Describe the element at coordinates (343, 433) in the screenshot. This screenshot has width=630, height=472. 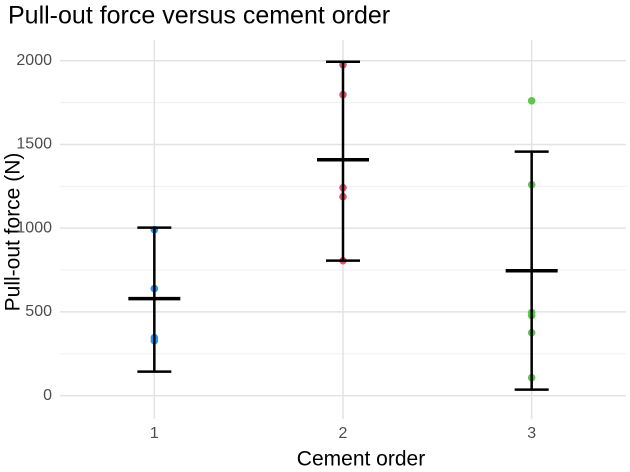
I see `x-tick-label: 2` at that location.